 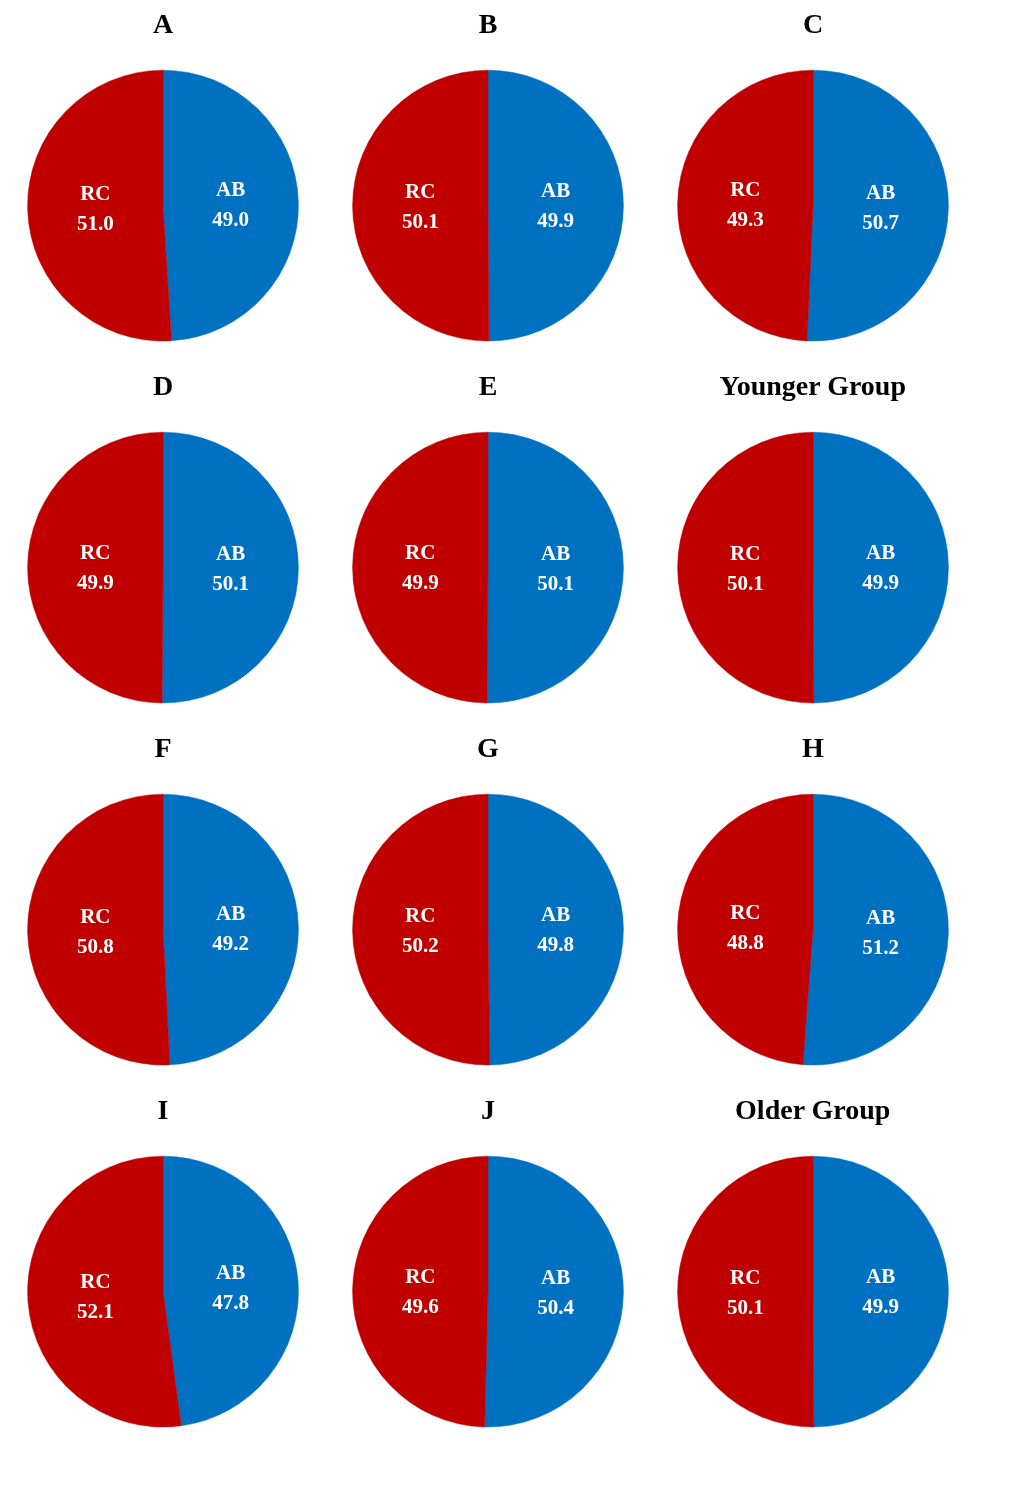 I want to click on chart-title: D, so click(x=163, y=385).